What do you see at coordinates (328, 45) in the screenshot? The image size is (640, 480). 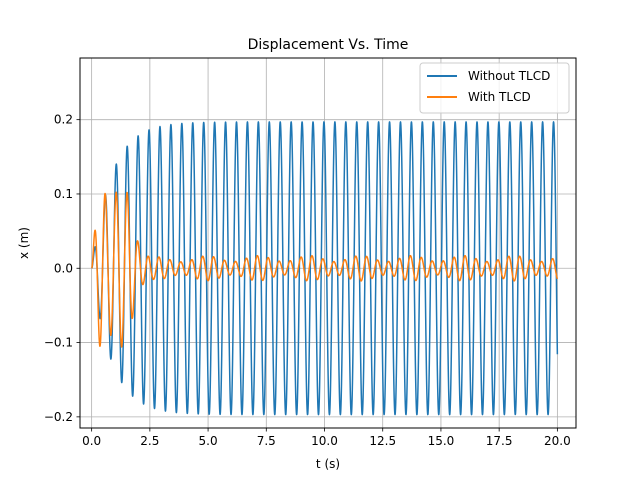 I see `chart-title: Displacement Vs. Time` at bounding box center [328, 45].